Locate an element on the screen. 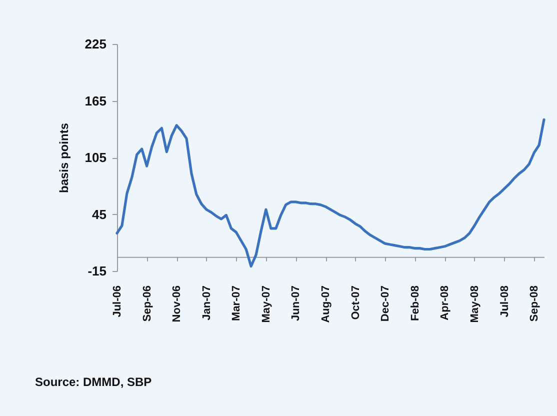  x-tick-label: Jul-06 is located at coordinates (118, 302).